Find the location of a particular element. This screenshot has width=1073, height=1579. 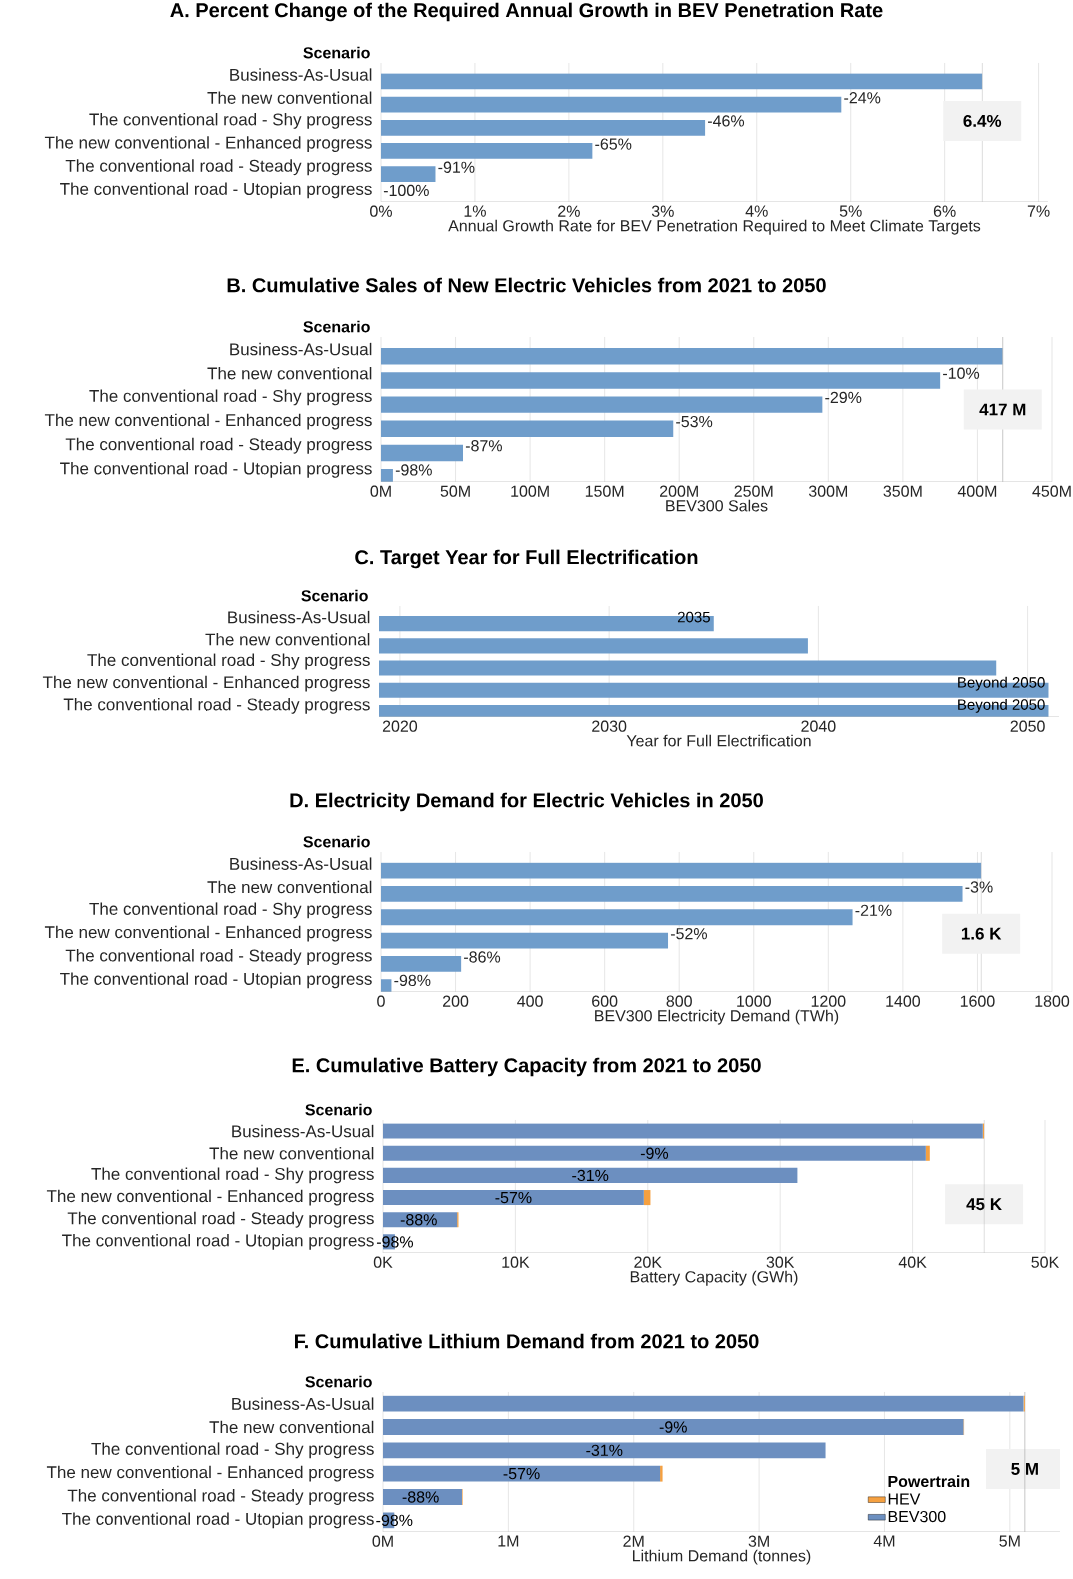

x-tick-label: 20K is located at coordinates (648, 1262).